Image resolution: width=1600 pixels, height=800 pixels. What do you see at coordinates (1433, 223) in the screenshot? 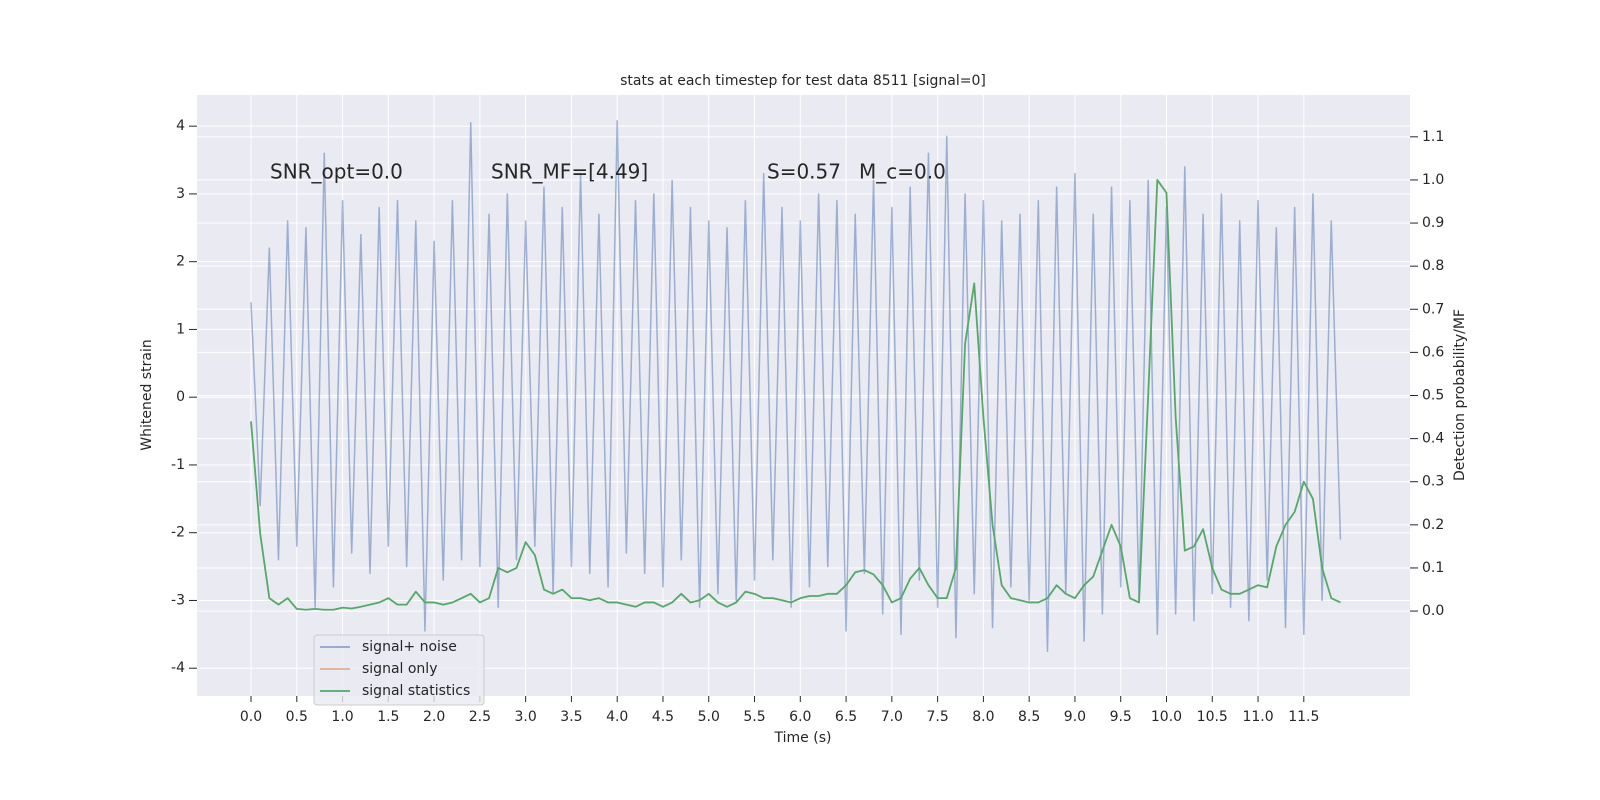
I see `y2-tick-label: 0.9` at bounding box center [1433, 223].